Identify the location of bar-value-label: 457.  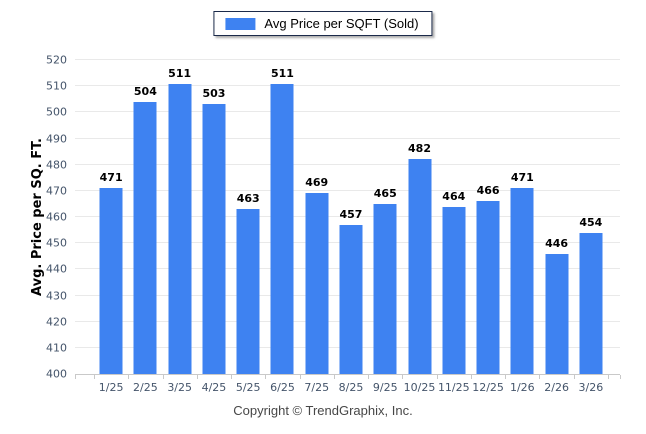
(351, 214).